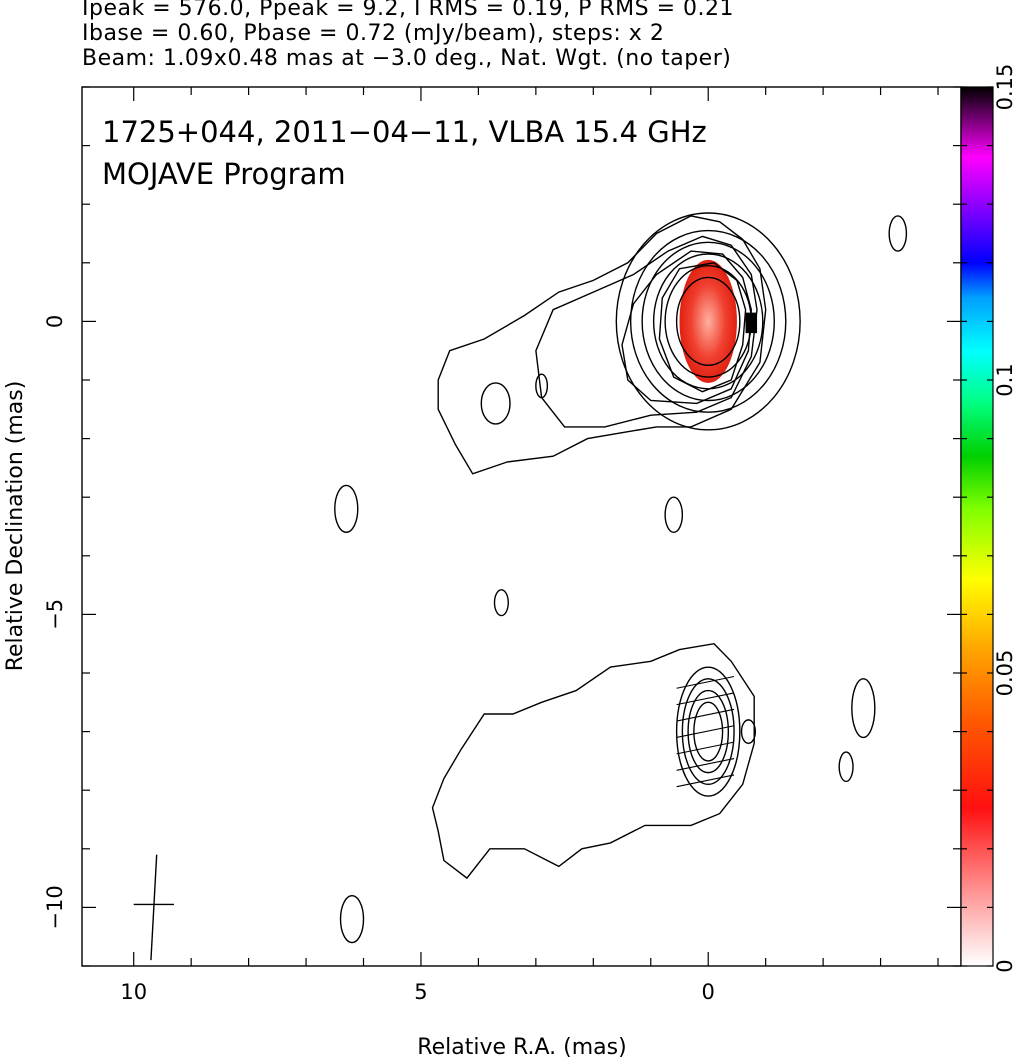 The image size is (1022, 1061). I want to click on annotation-source: 1725+044, 2011−04−11, VLBA 15.4 GHz, so click(404, 132).